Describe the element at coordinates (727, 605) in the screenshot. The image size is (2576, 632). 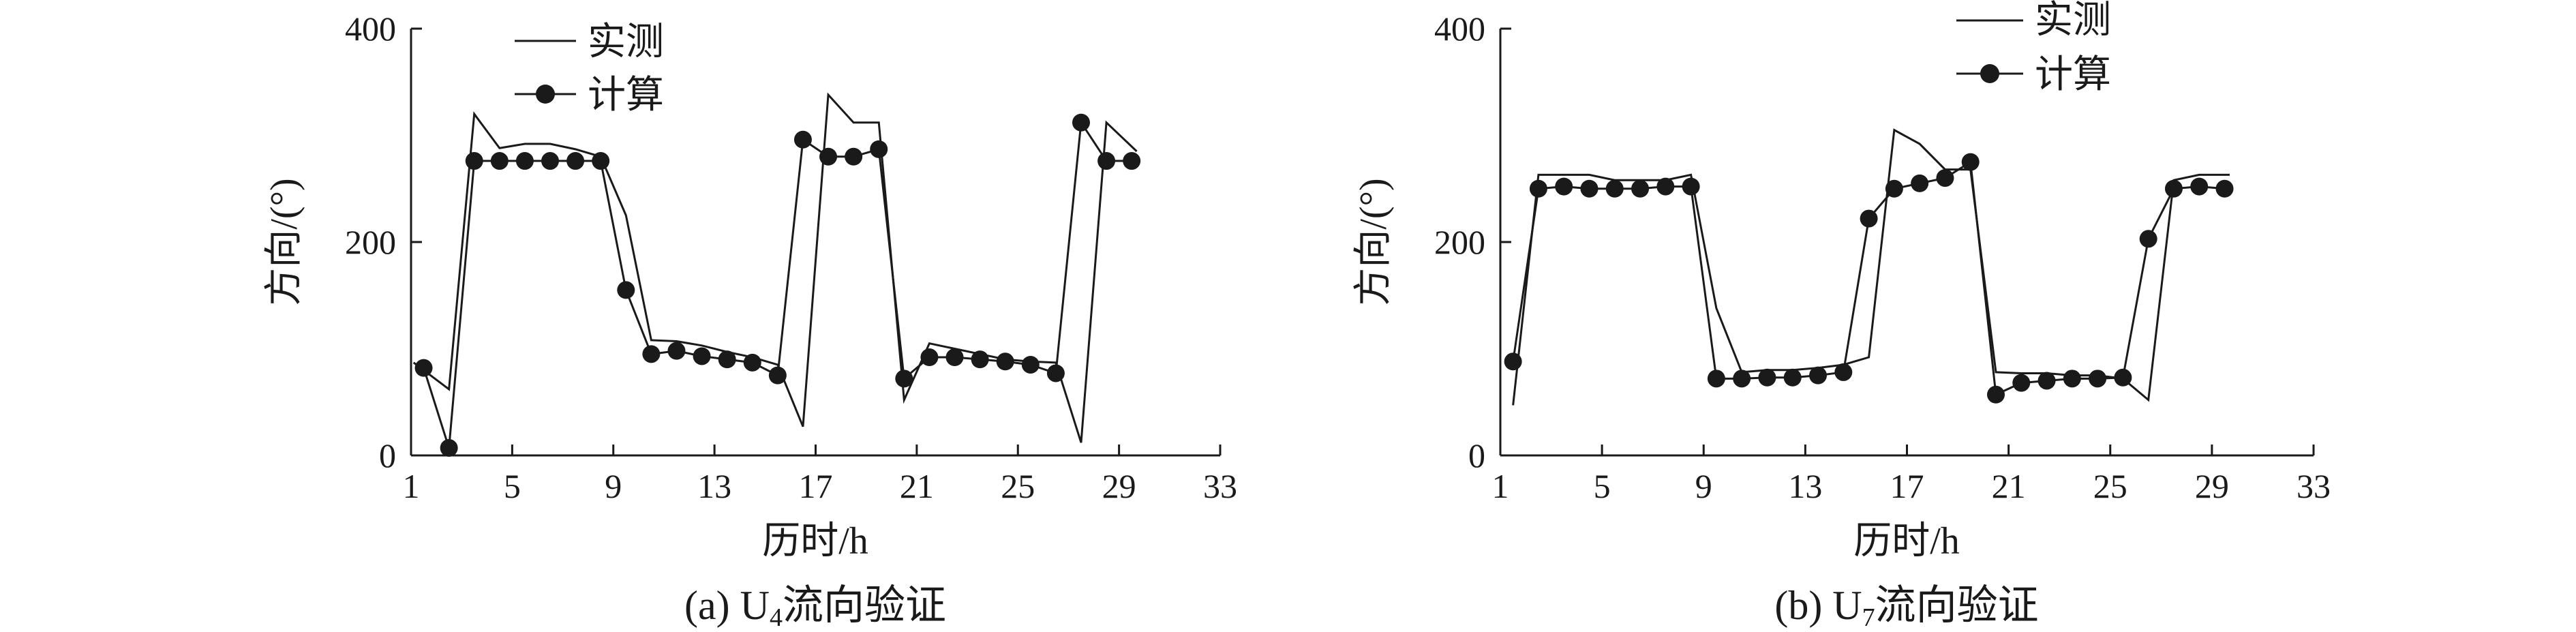
I see `caption-prefix: (a) U` at that location.